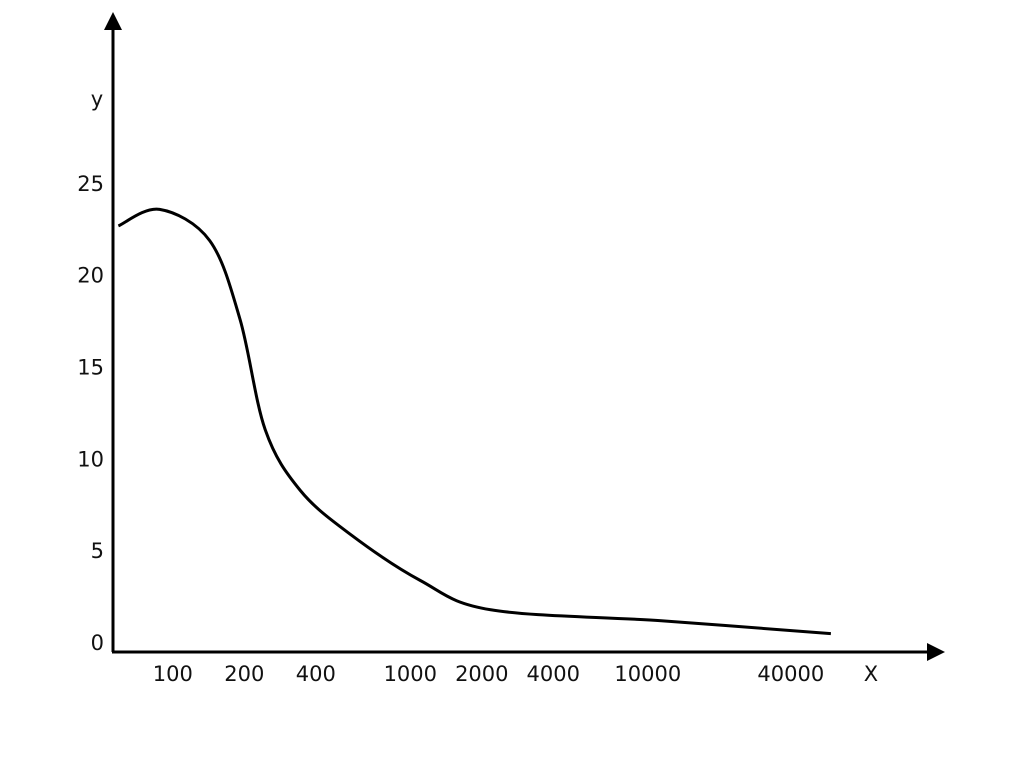 This screenshot has height=777, width=1009. I want to click on x-axis-label: X, so click(871, 674).